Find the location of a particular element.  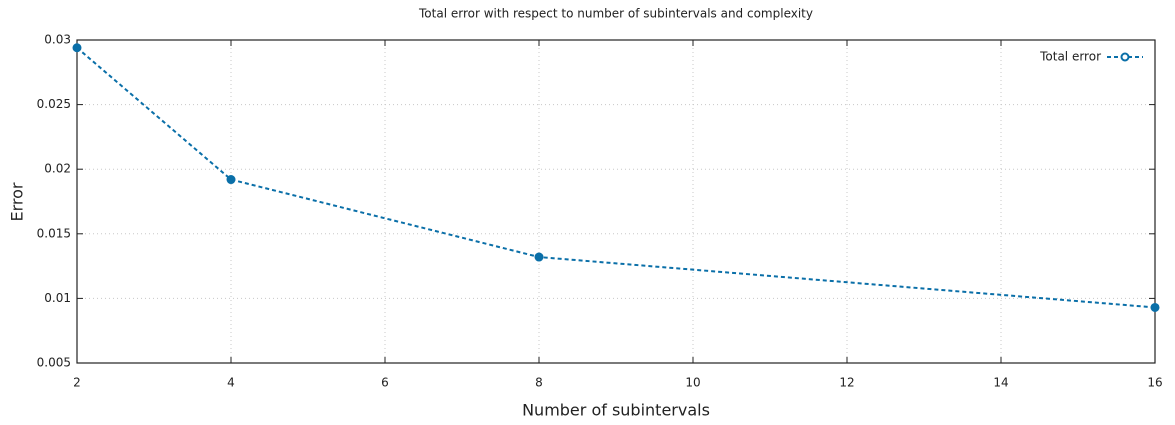

x-tick-label: 4 is located at coordinates (231, 383).